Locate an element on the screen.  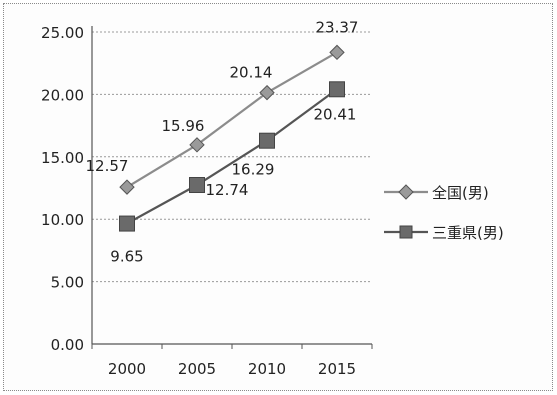
data-label: 20.14 is located at coordinates (251, 73).